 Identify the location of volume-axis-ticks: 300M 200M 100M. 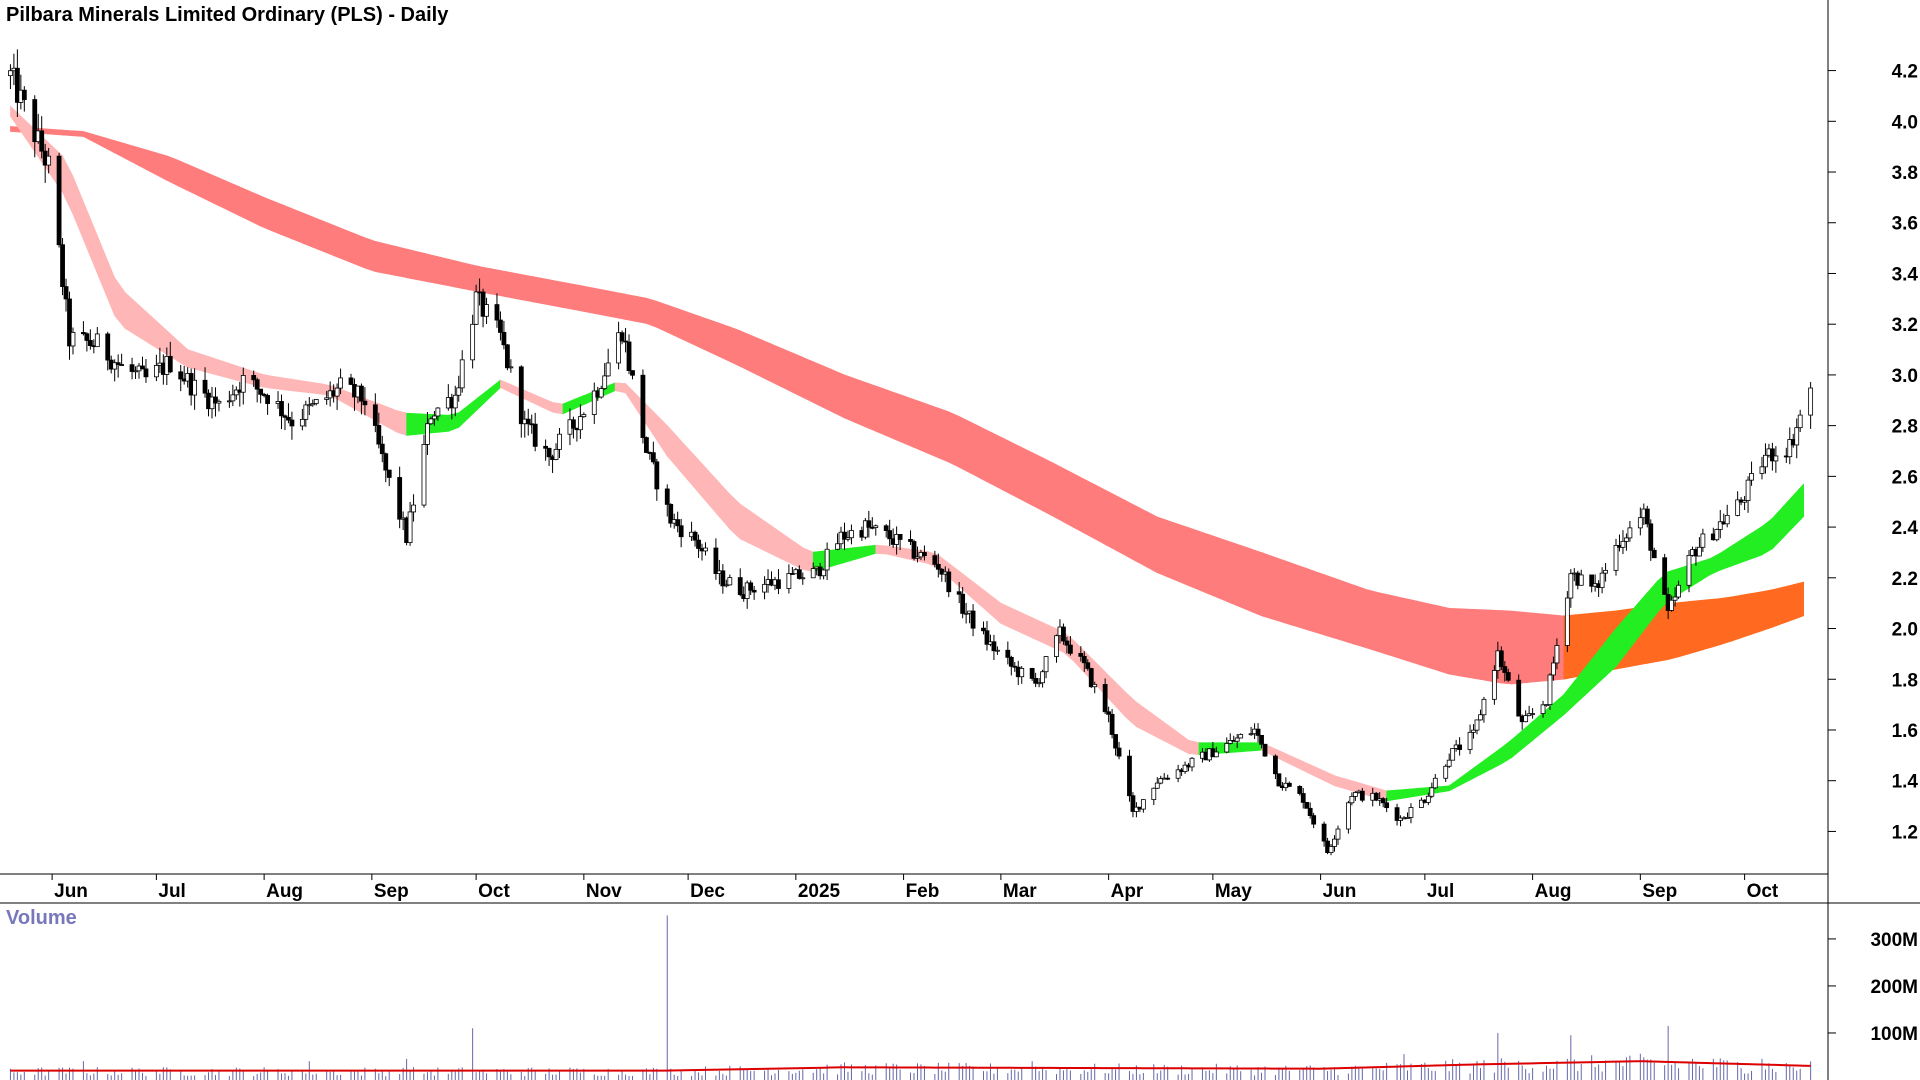
(1873, 987).